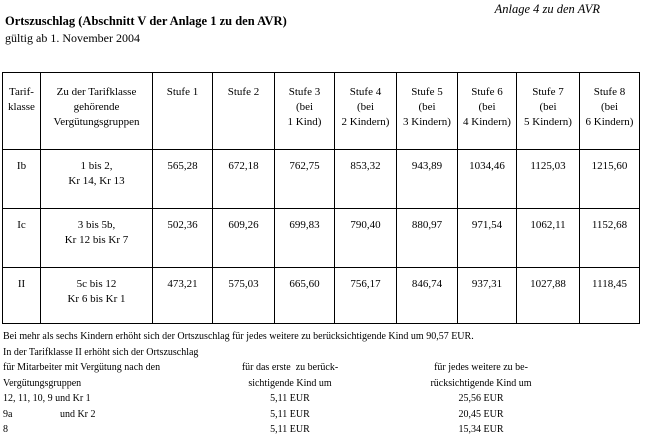  Describe the element at coordinates (21, 111) in the screenshot. I see `col-header-tarifklasse: Tarif- klasse` at that location.